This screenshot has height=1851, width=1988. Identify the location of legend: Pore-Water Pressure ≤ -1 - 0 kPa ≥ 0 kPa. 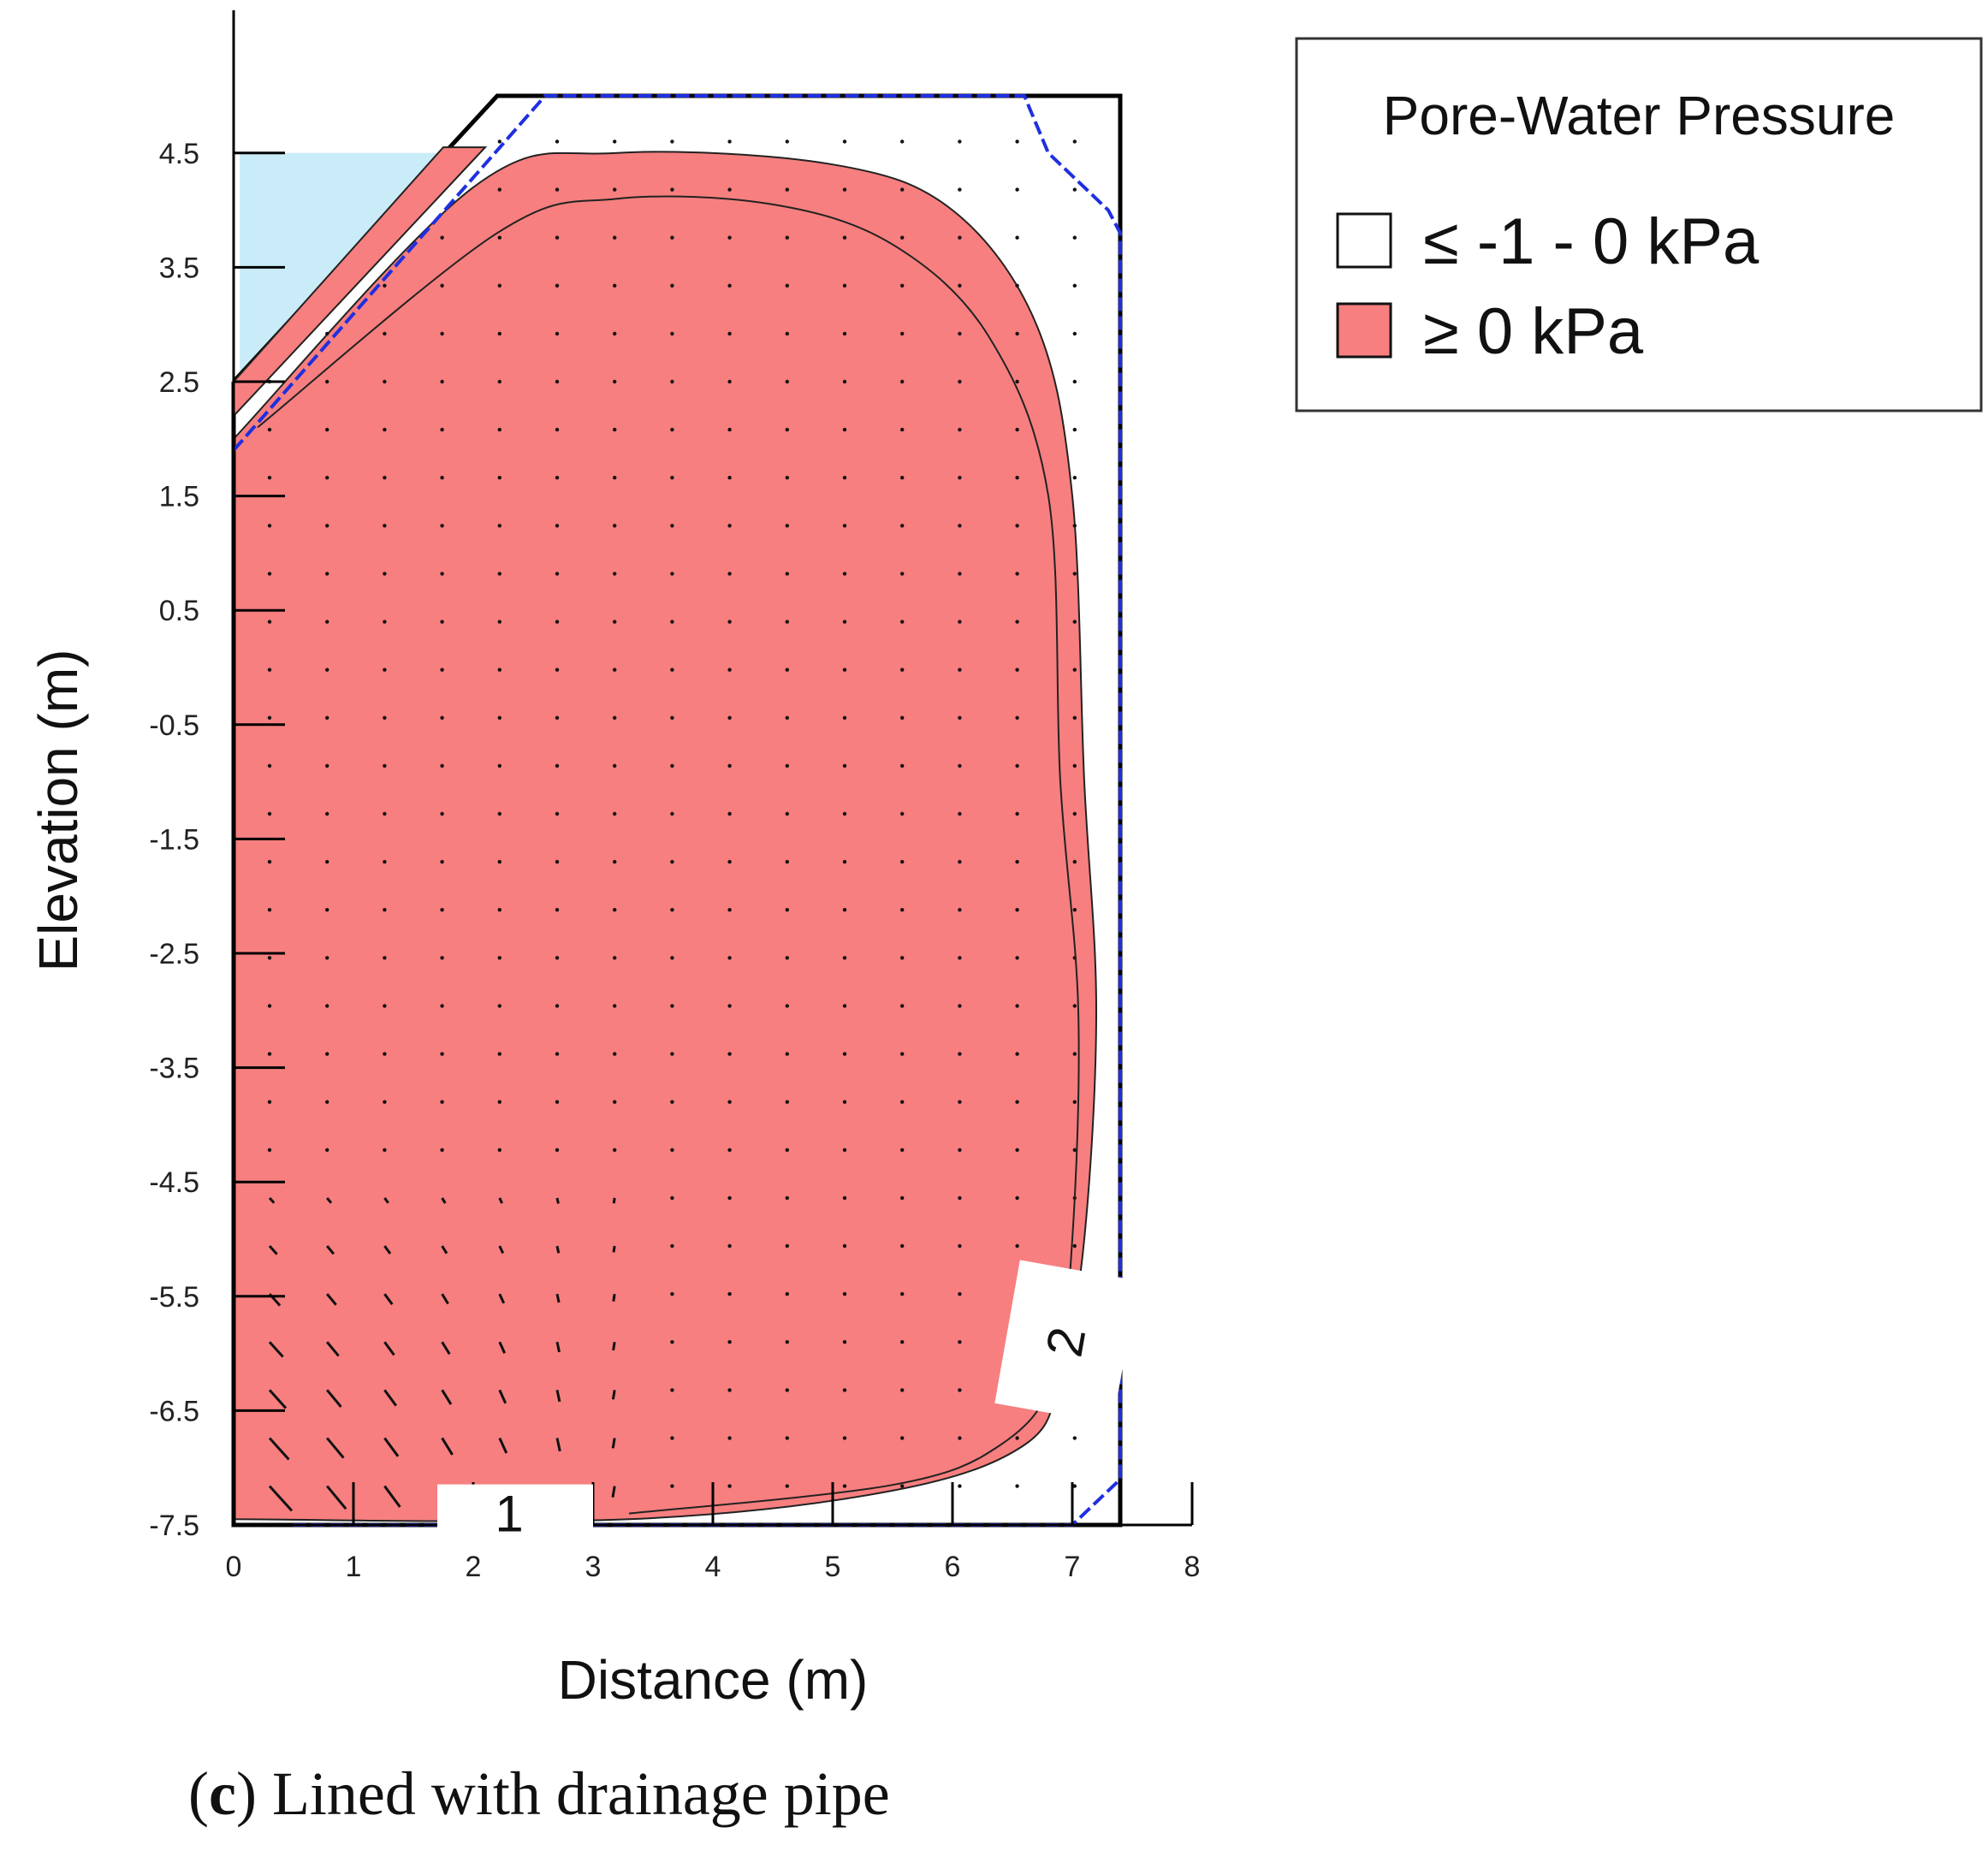
(1639, 224).